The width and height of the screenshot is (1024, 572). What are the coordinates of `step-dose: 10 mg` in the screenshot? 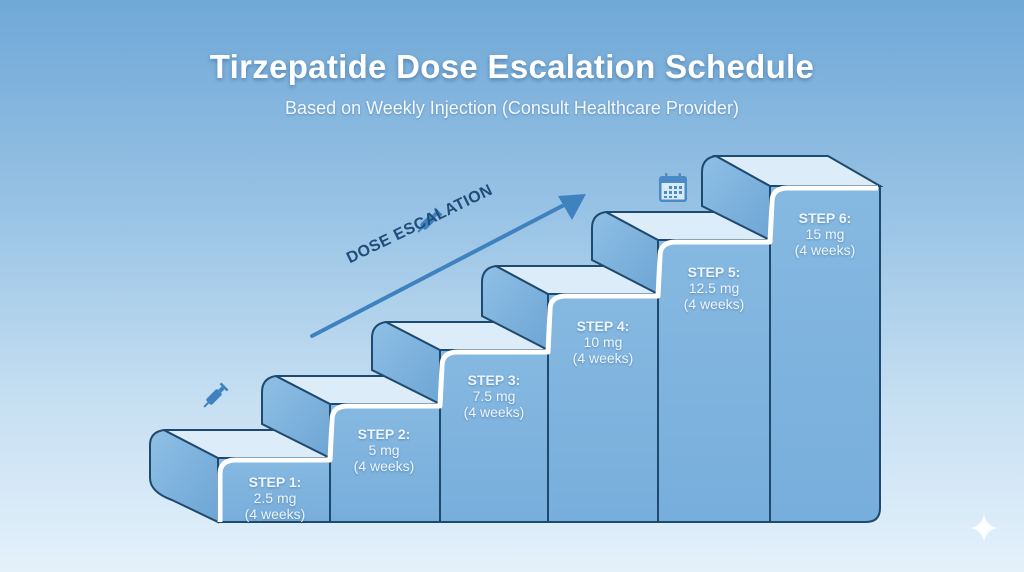 It's located at (603, 342).